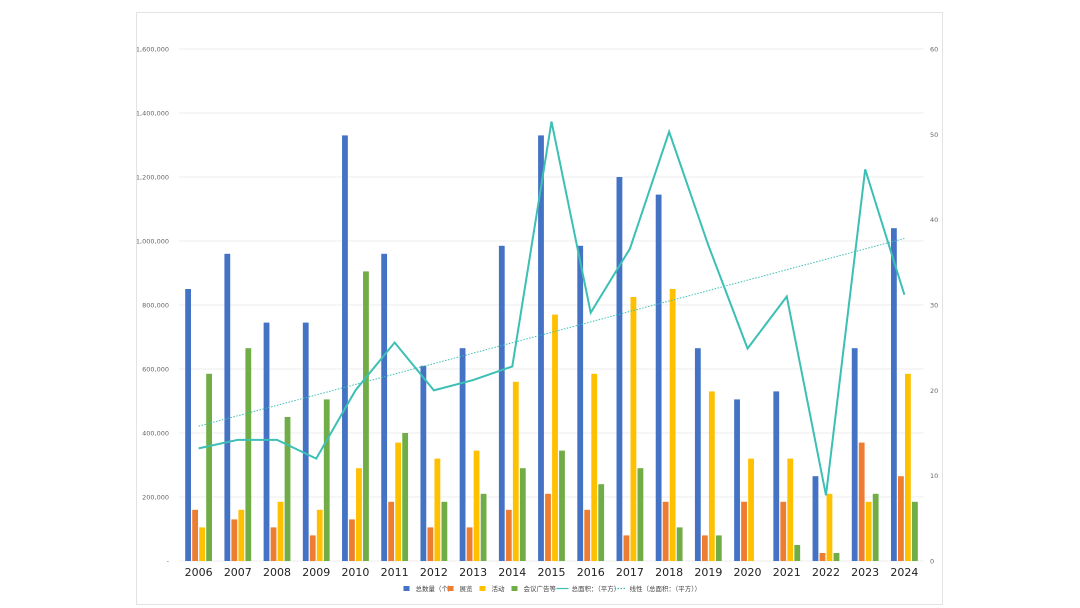 The height and width of the screenshot is (608, 1080). I want to click on x-tick-label: 2008, so click(277, 572).